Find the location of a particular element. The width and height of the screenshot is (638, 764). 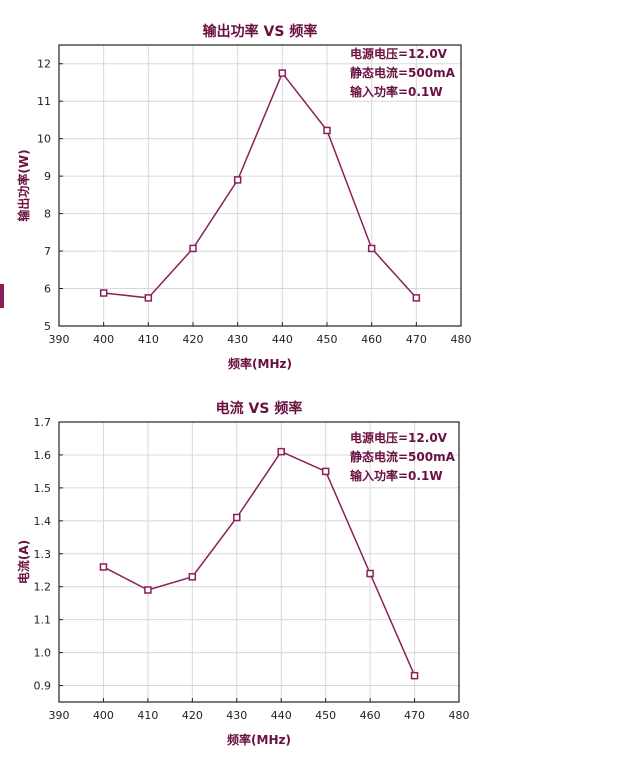

y-tick-label: 1.3 is located at coordinates (43, 554).